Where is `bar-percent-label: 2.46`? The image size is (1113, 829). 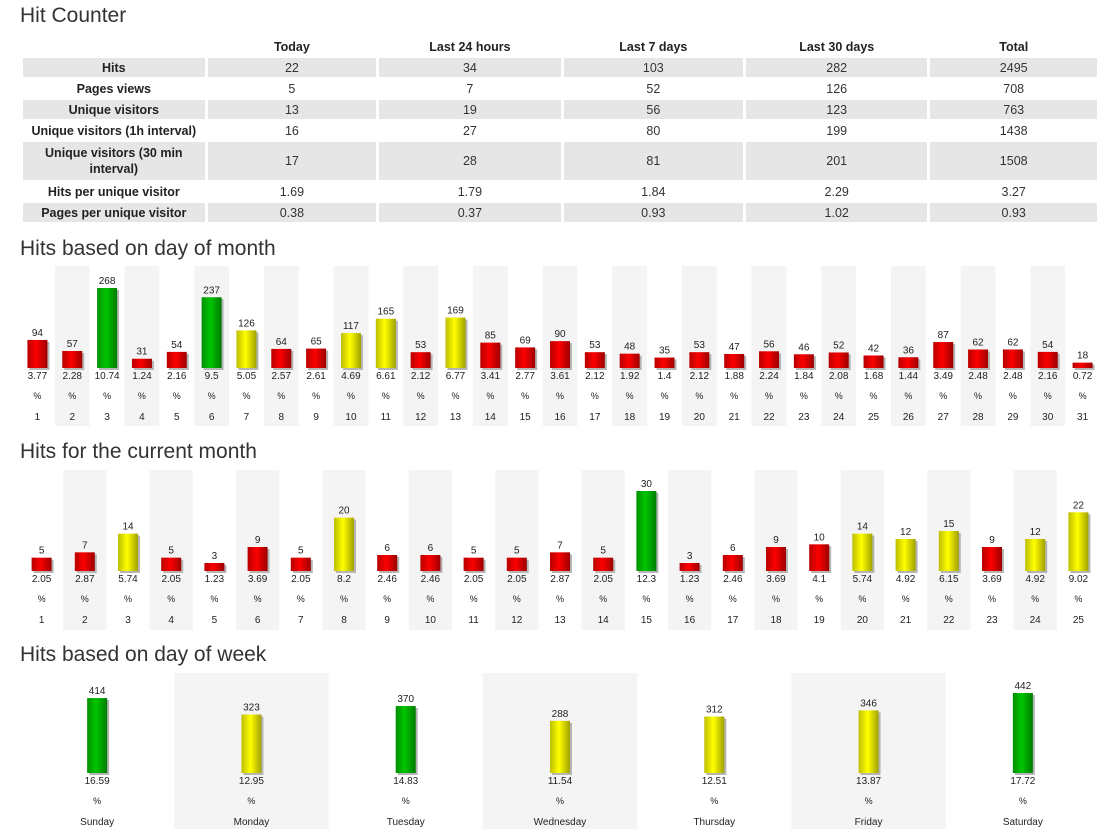
bar-percent-label: 2.46 is located at coordinates (733, 579).